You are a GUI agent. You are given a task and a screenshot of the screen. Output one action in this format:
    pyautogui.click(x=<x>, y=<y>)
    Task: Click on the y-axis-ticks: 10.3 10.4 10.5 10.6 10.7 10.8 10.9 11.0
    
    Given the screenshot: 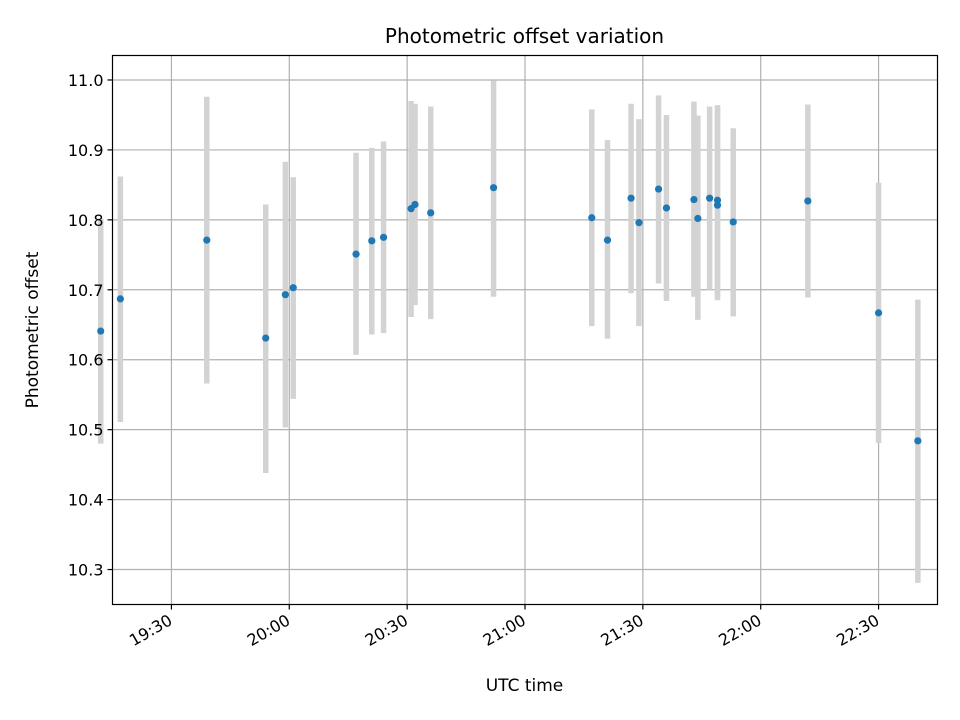 What is the action you would take?
    pyautogui.click(x=90, y=325)
    